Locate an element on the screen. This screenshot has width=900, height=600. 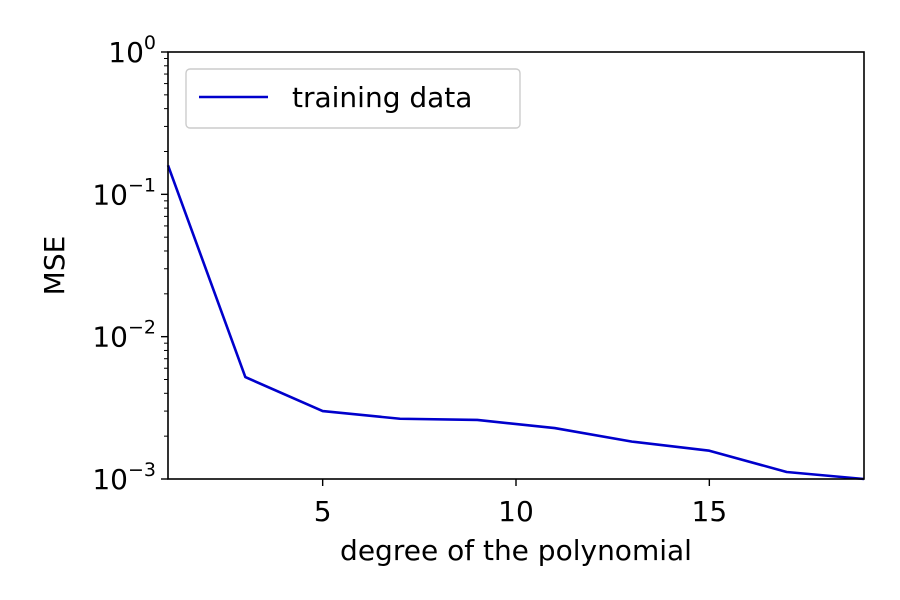
y-axis-label: MSE is located at coordinates (54, 266).